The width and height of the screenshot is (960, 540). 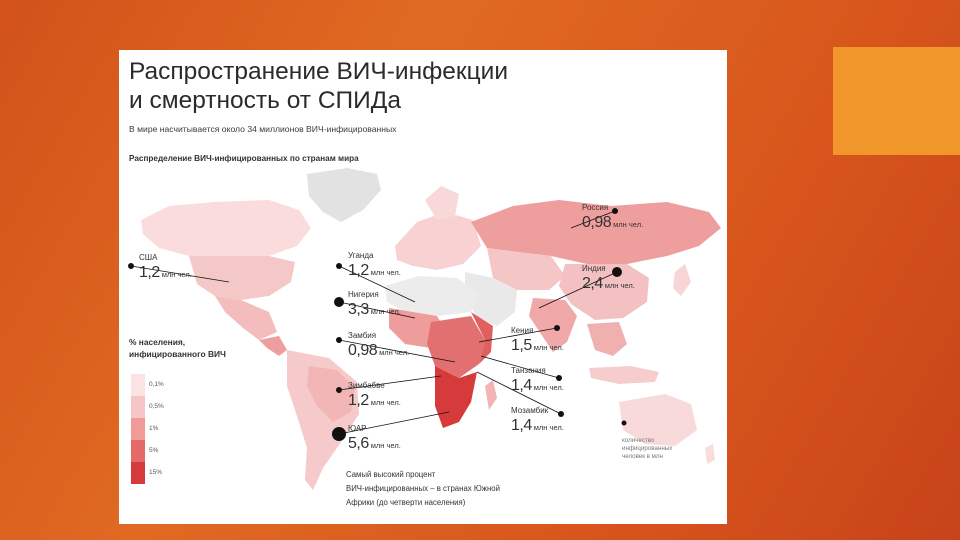 I want to click on label-south-africa-value: 5,6 млн чел., so click(x=374, y=444).